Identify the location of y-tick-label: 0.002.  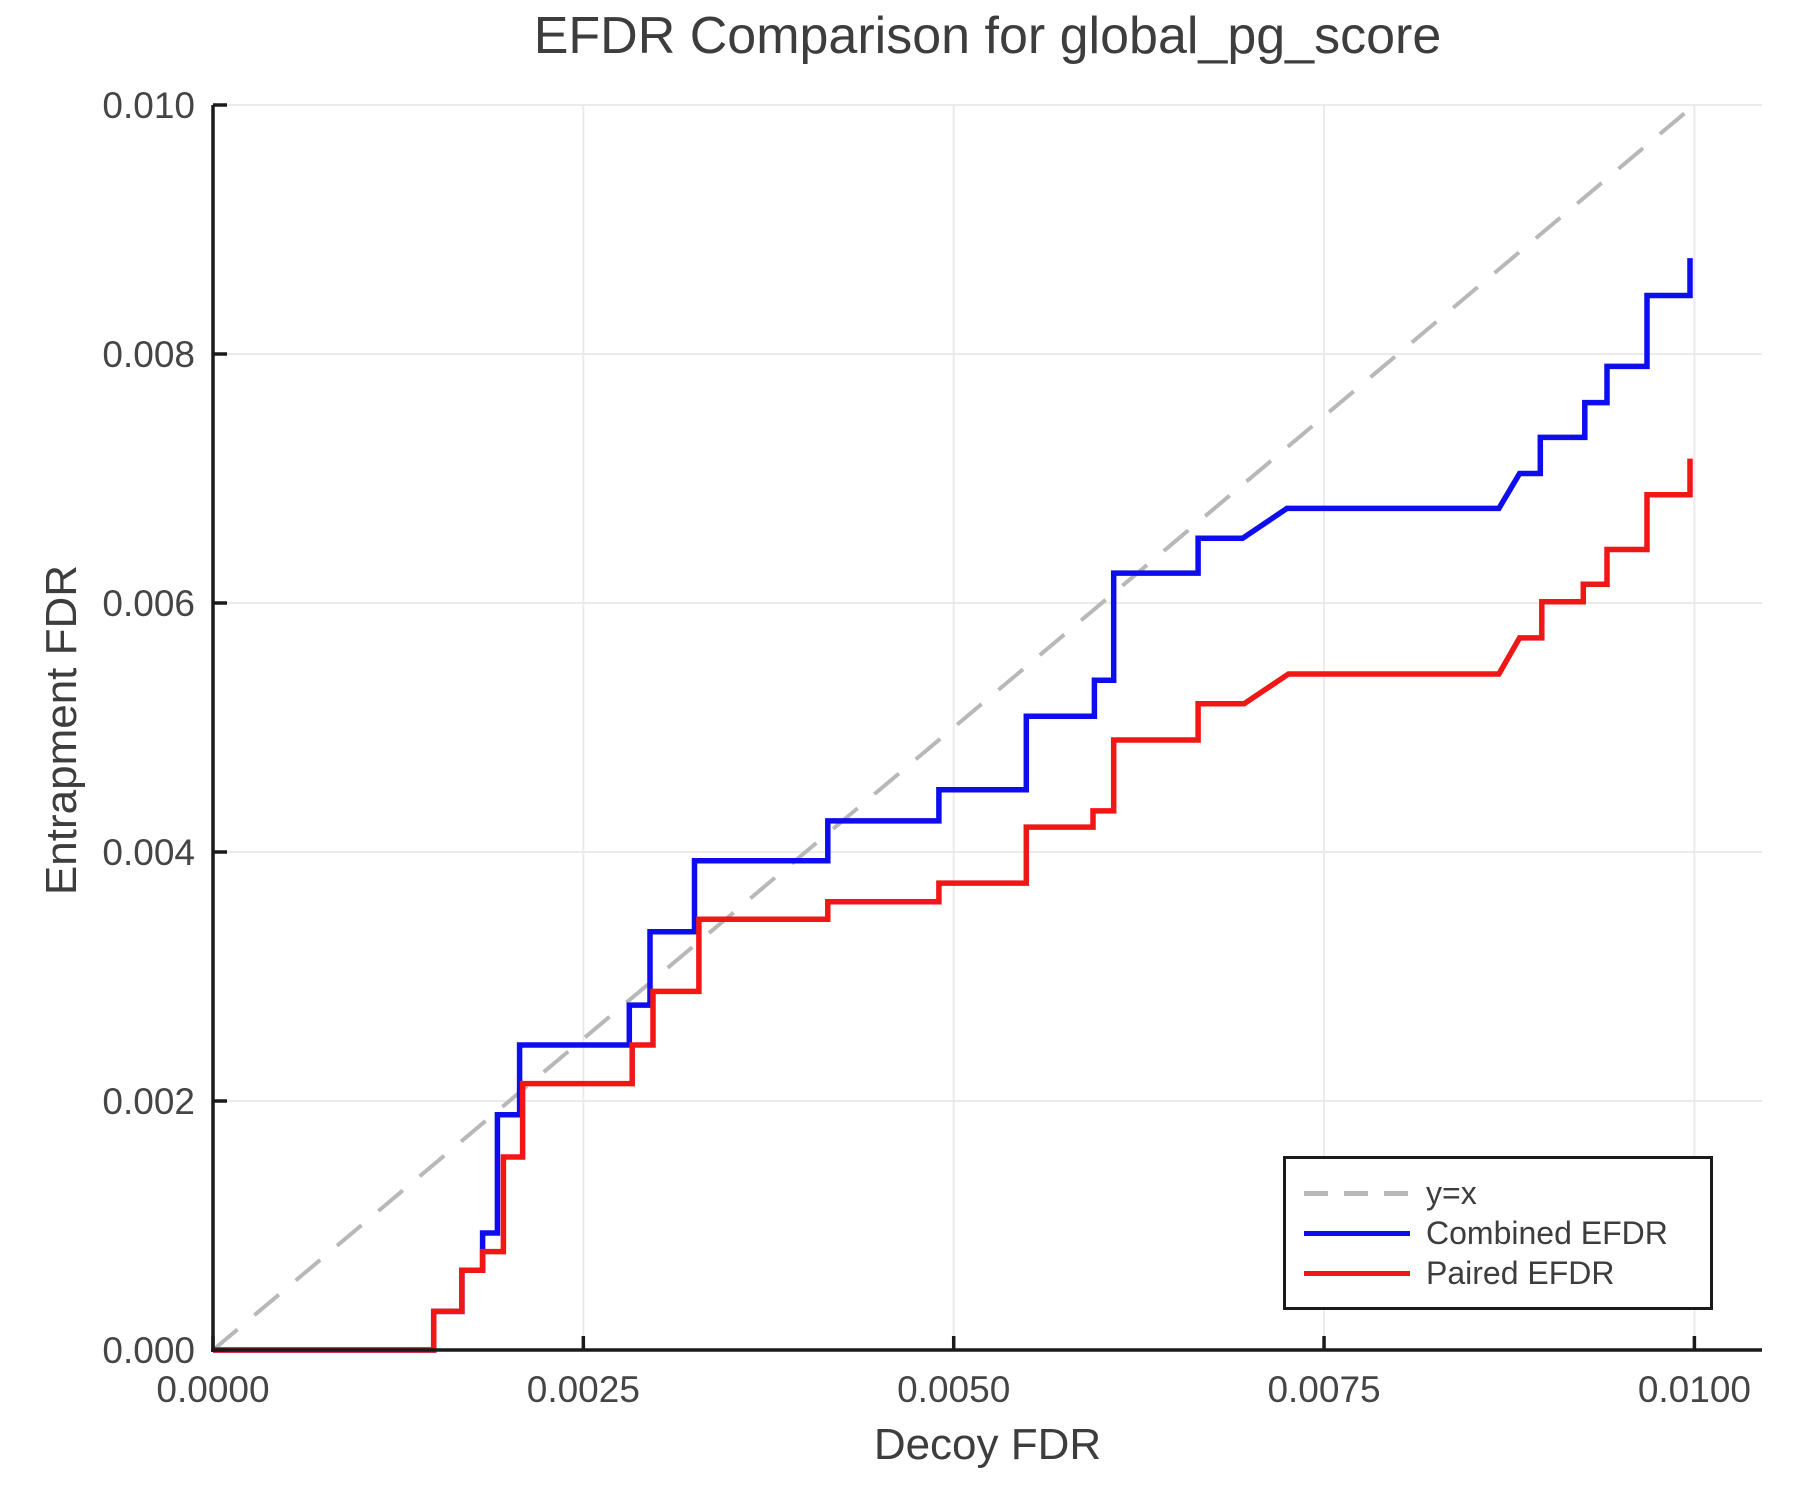
(148, 1101).